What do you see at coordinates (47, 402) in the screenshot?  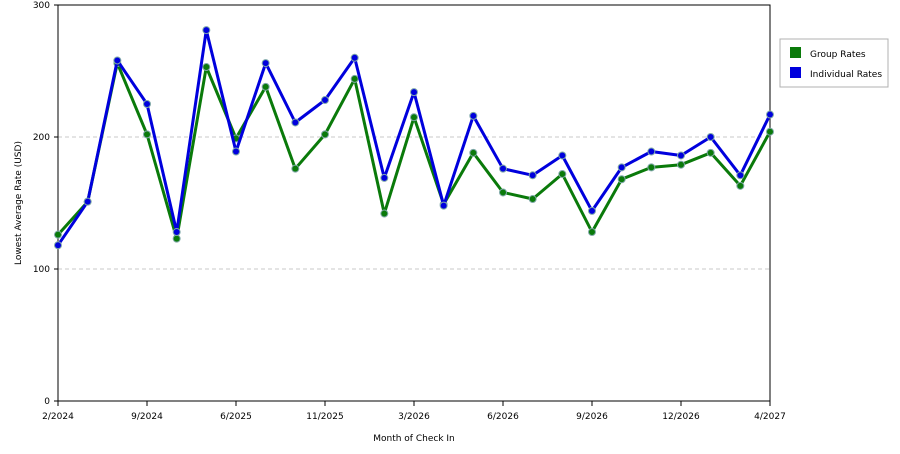 I see `y-tick-label: 0` at bounding box center [47, 402].